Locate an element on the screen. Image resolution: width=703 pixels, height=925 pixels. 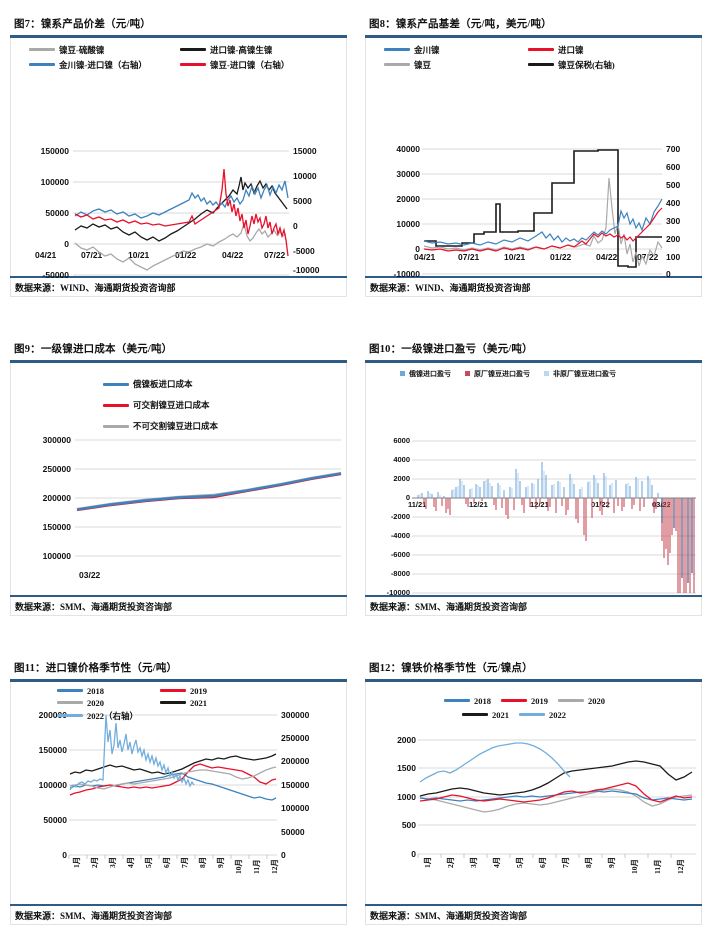
x-tick-label: 01/22 is located at coordinates (186, 254).